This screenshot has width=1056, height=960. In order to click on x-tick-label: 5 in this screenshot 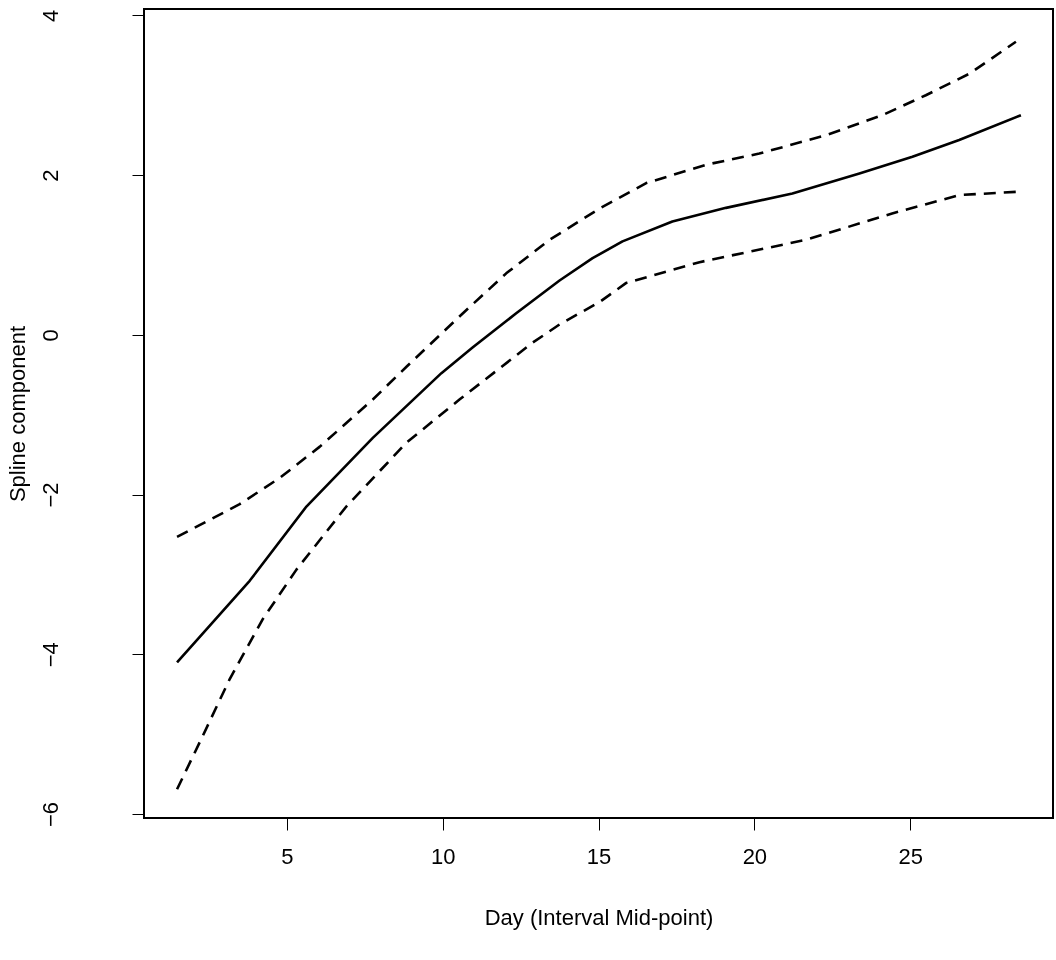, I will do `click(287, 856)`.